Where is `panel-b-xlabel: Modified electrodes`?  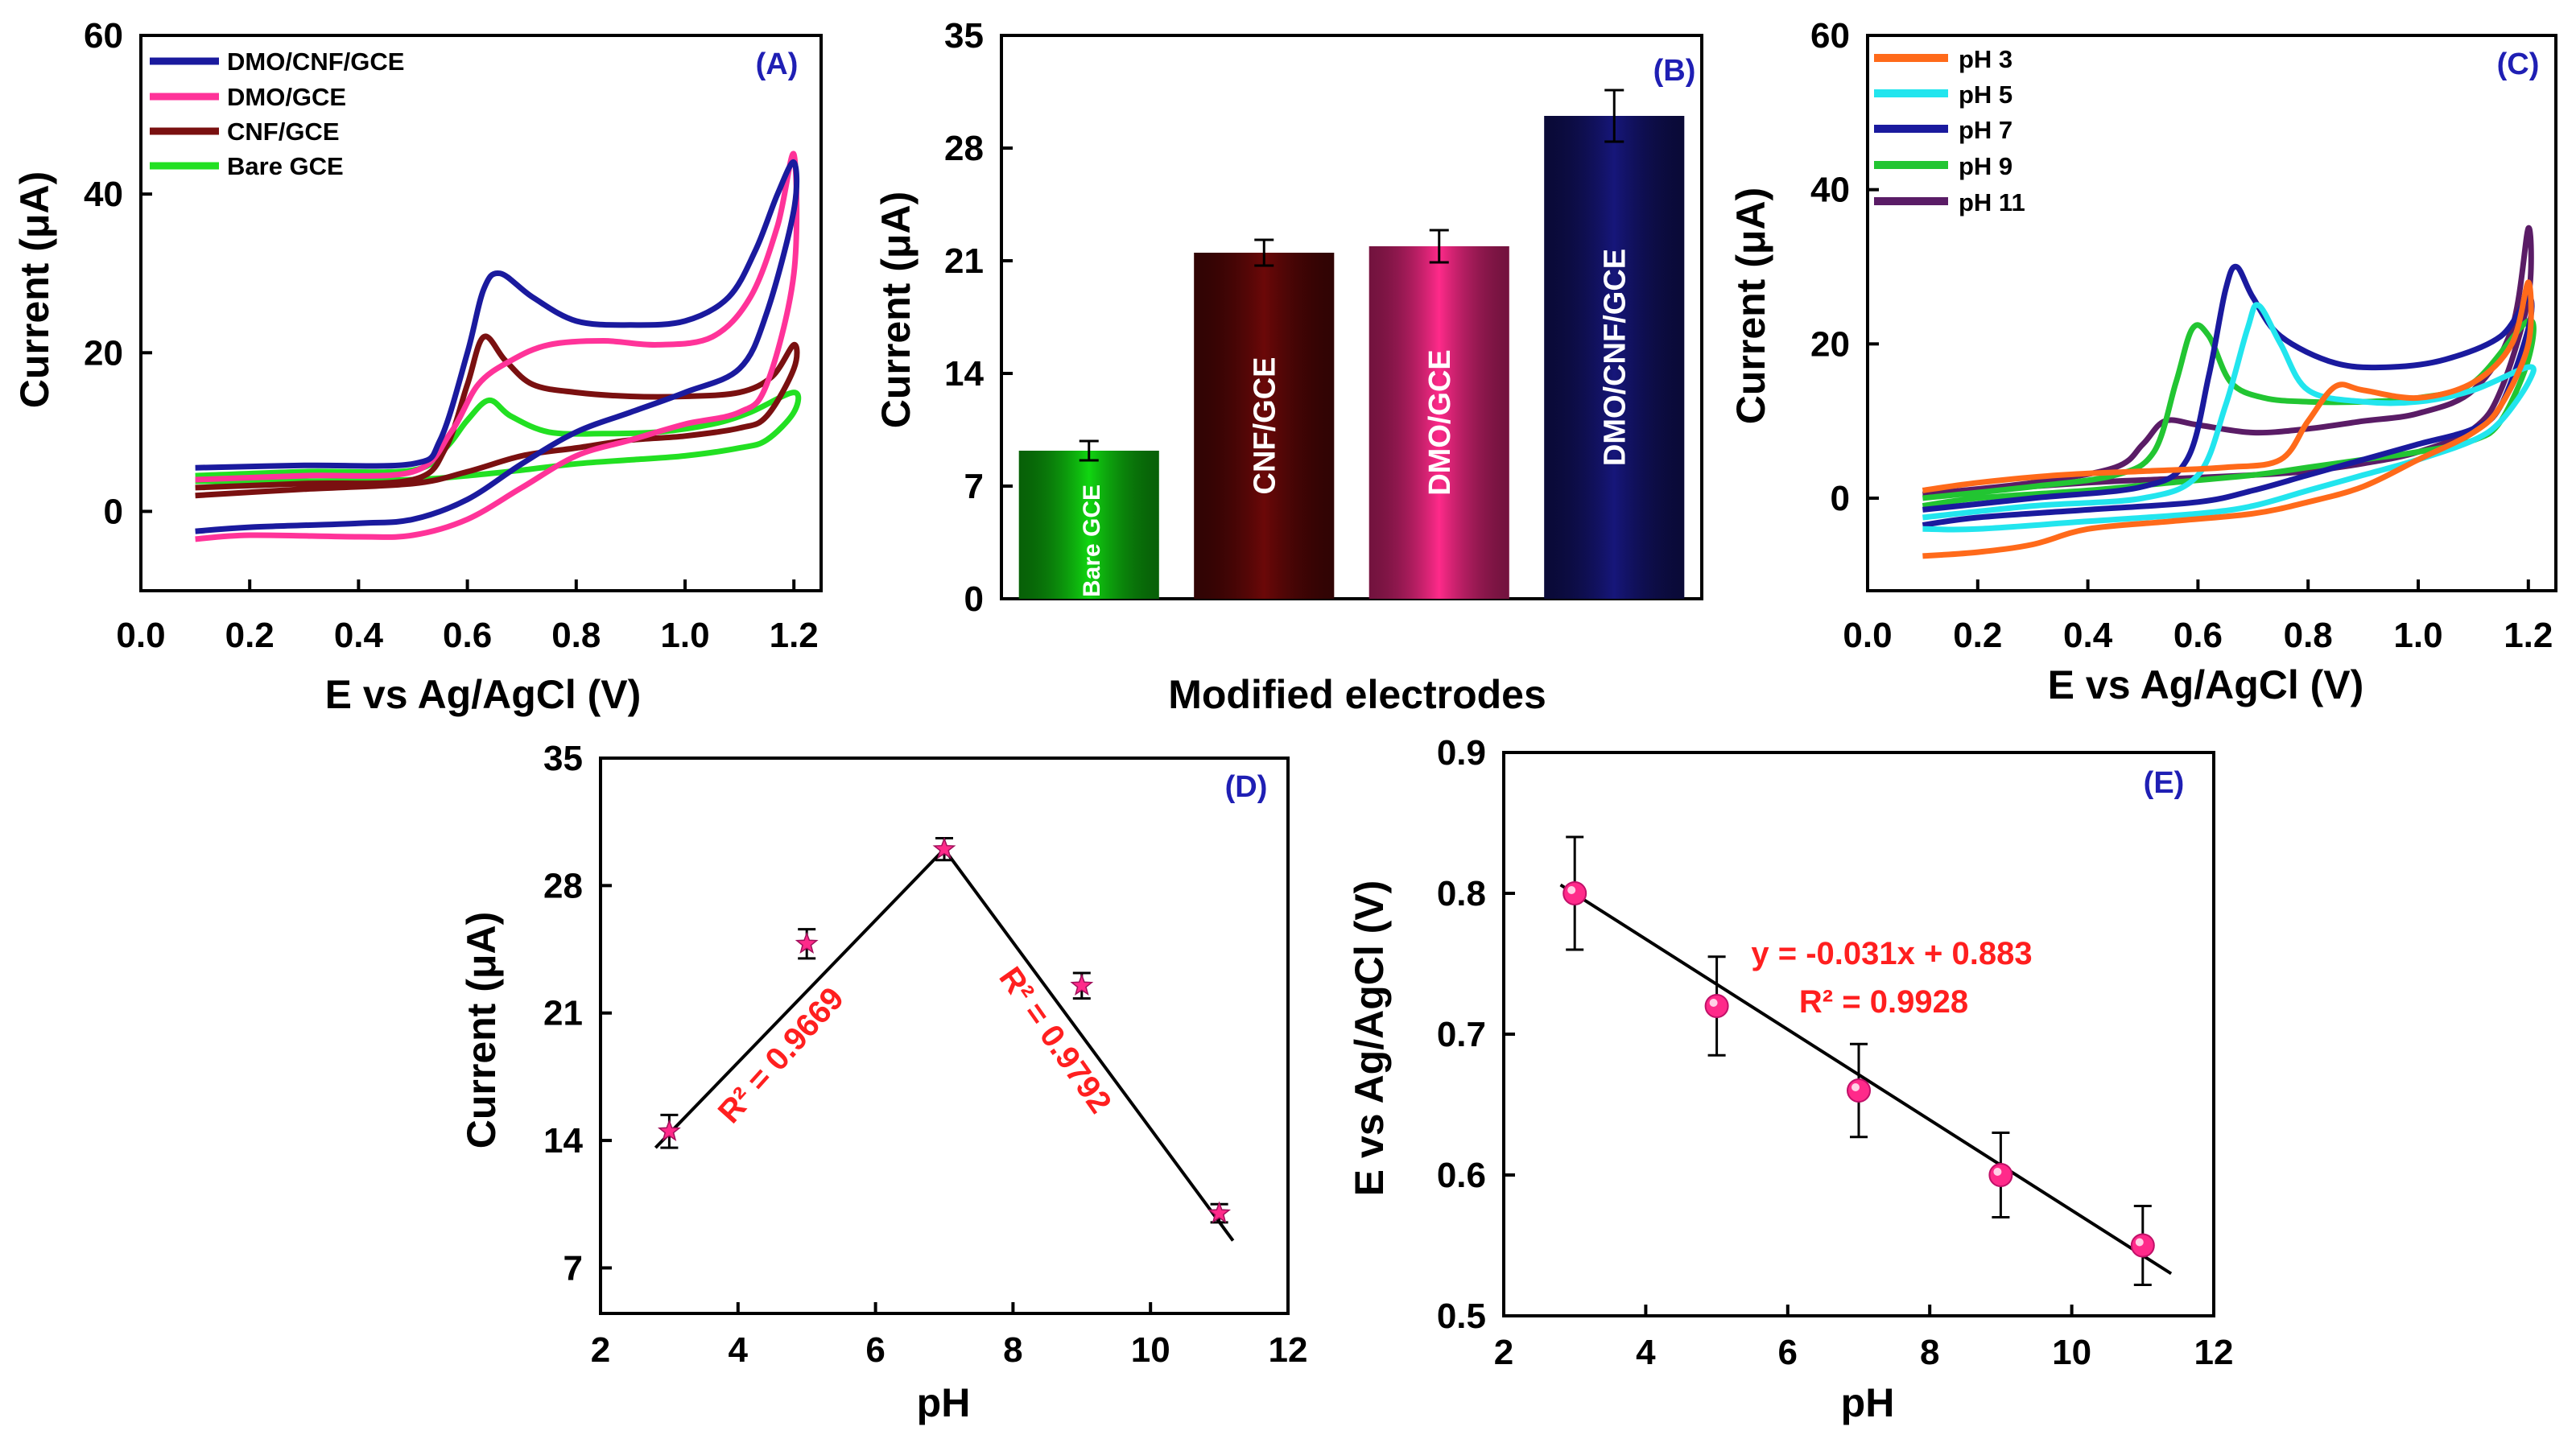 panel-b-xlabel: Modified electrodes is located at coordinates (1357, 694).